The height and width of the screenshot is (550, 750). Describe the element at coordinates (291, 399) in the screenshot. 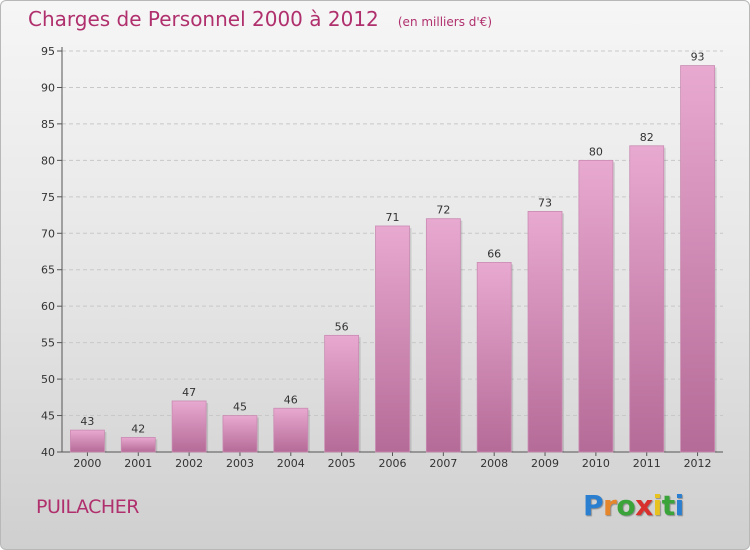

I see `bar-value-label: 46` at that location.